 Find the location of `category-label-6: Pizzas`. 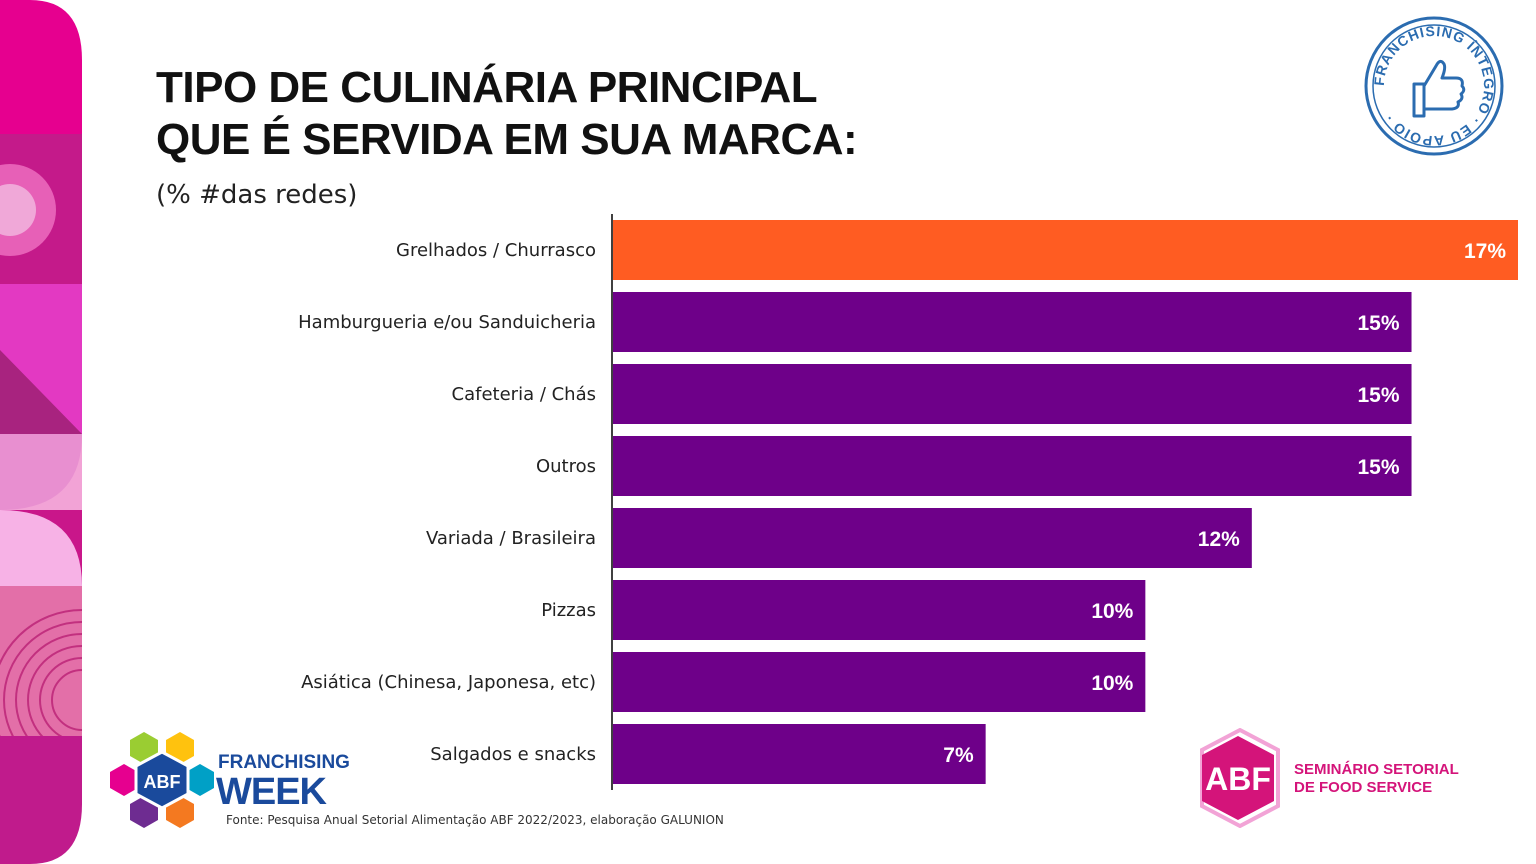

category-label-6: Pizzas is located at coordinates (568, 610).